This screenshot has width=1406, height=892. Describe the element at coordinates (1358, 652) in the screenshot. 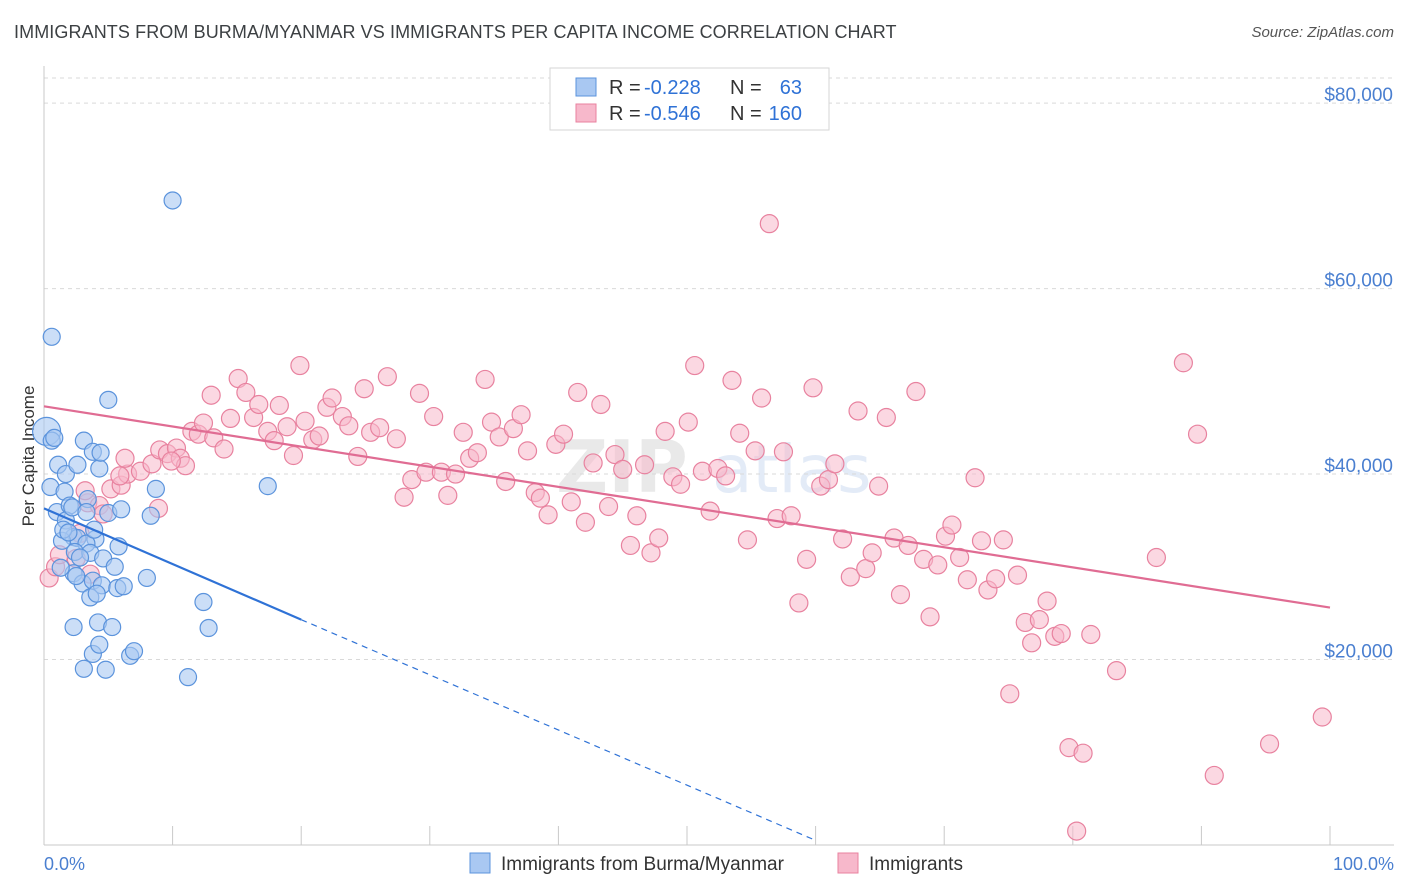

I see `y-tick-label: $20,000` at that location.